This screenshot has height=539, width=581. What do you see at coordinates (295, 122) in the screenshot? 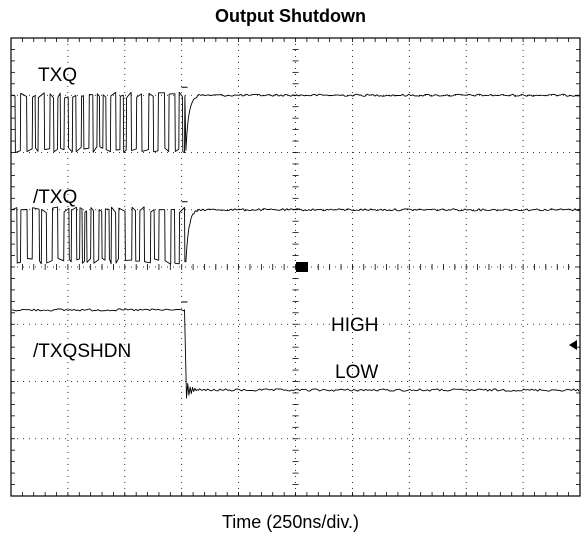
I see `trace-txq` at bounding box center [295, 122].